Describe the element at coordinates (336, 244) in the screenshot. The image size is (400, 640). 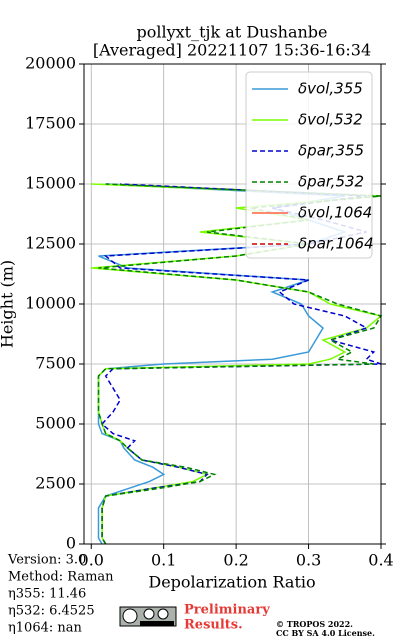
I see `legend-label: δpar,1064` at that location.